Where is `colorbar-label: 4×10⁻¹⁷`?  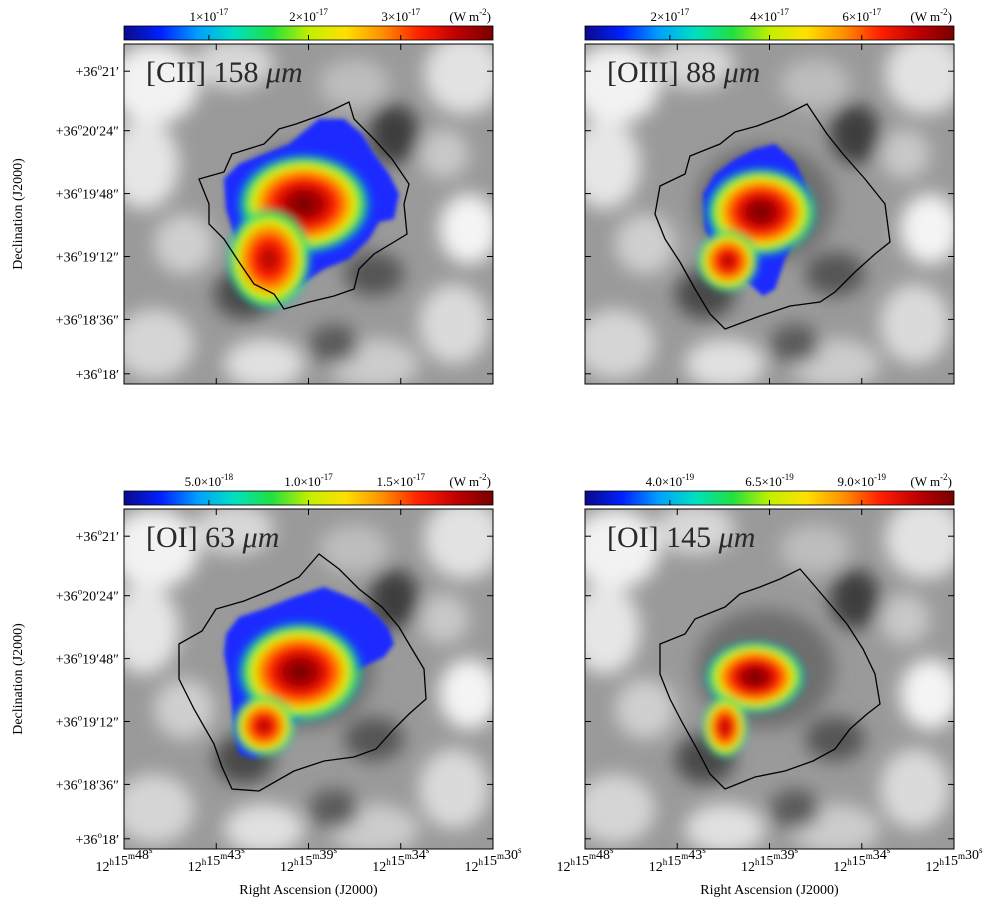 colorbar-label: 4×10⁻¹⁷ is located at coordinates (769, 15).